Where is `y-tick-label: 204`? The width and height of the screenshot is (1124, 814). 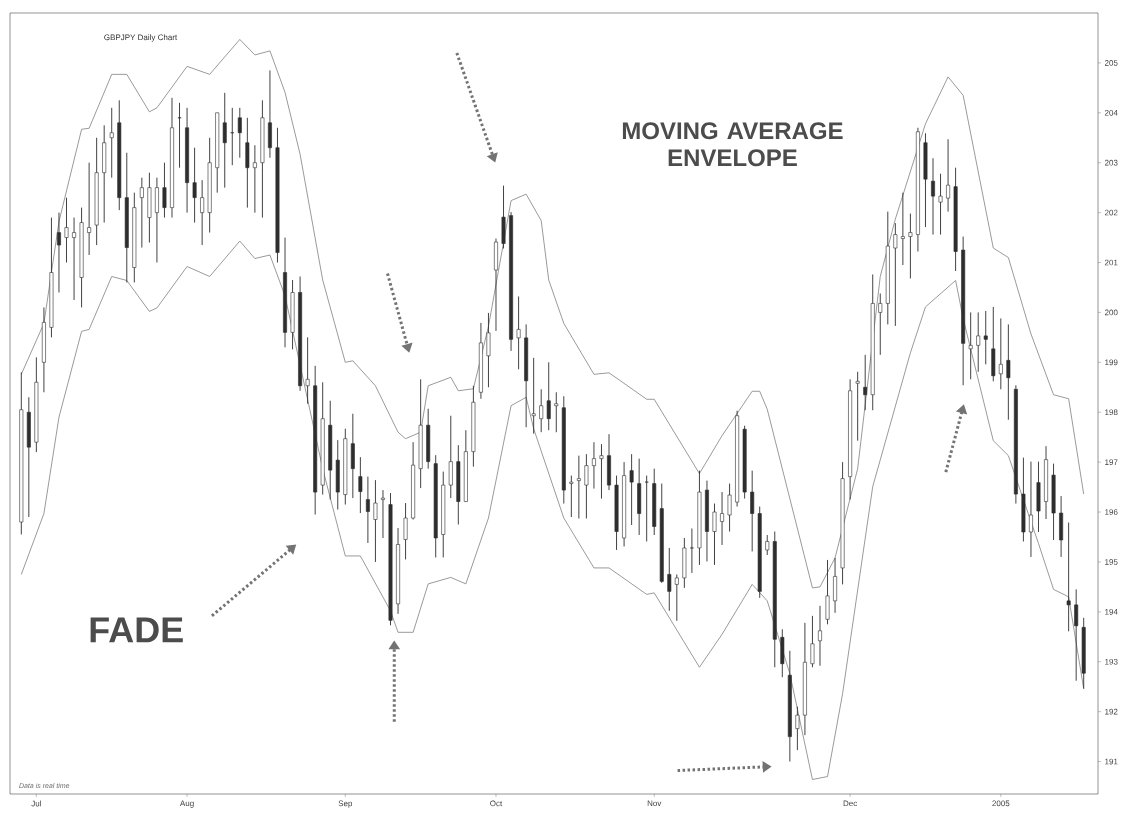
y-tick-label: 204 is located at coordinates (1111, 112).